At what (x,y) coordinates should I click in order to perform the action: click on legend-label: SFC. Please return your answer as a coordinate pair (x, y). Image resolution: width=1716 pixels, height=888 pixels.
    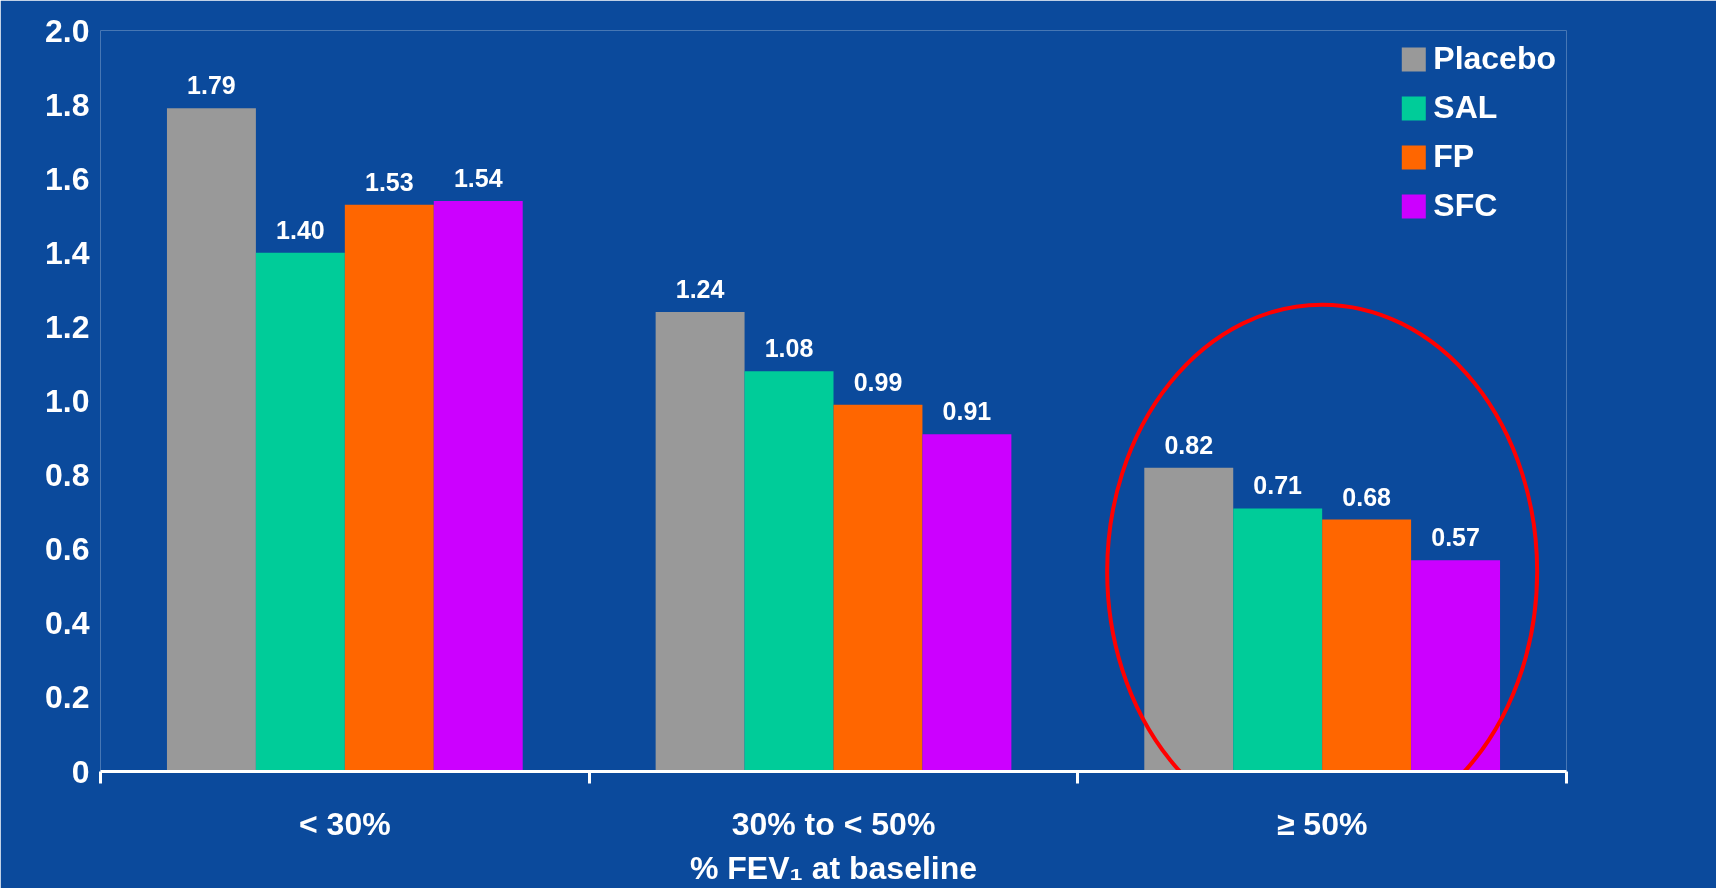
    Looking at the image, I should click on (1465, 205).